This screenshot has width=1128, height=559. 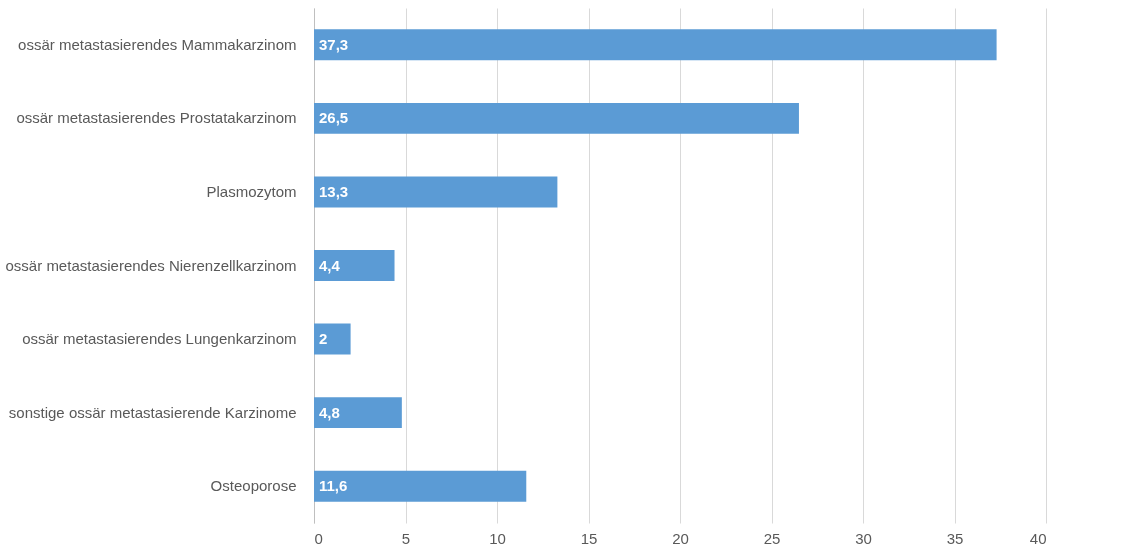 I want to click on x-tick-label: 35, so click(x=955, y=538).